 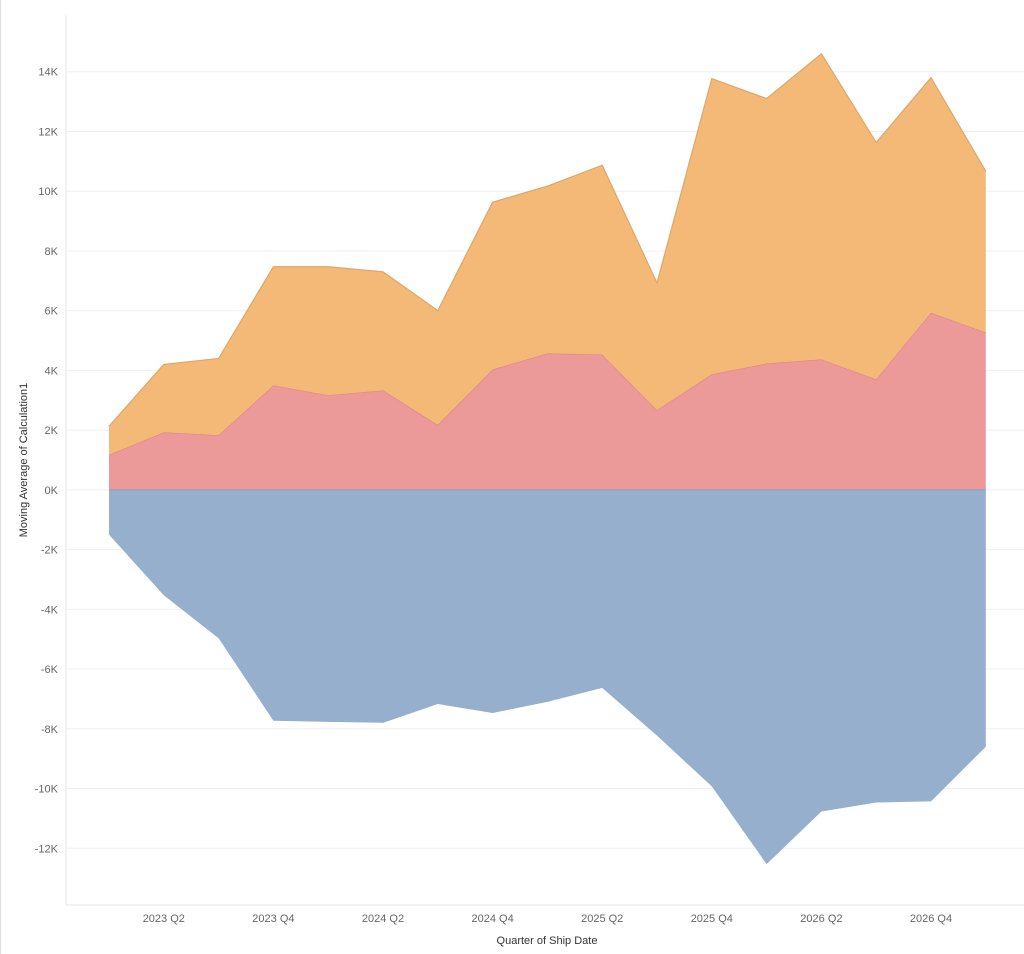 I want to click on x-axis-title: Quarter of Ship Date, so click(x=547, y=941).